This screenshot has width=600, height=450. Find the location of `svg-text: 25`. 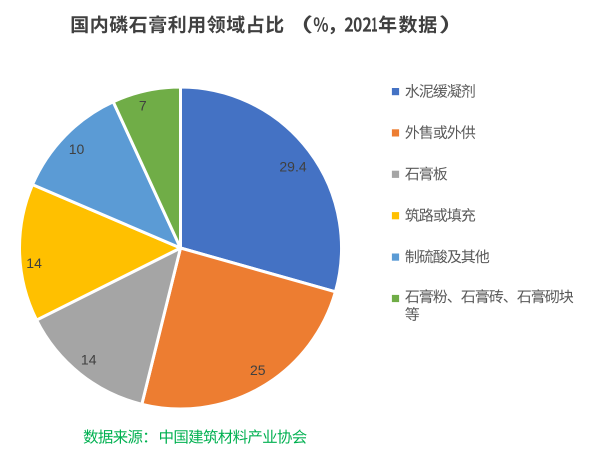

svg-text: 25 is located at coordinates (258, 370).